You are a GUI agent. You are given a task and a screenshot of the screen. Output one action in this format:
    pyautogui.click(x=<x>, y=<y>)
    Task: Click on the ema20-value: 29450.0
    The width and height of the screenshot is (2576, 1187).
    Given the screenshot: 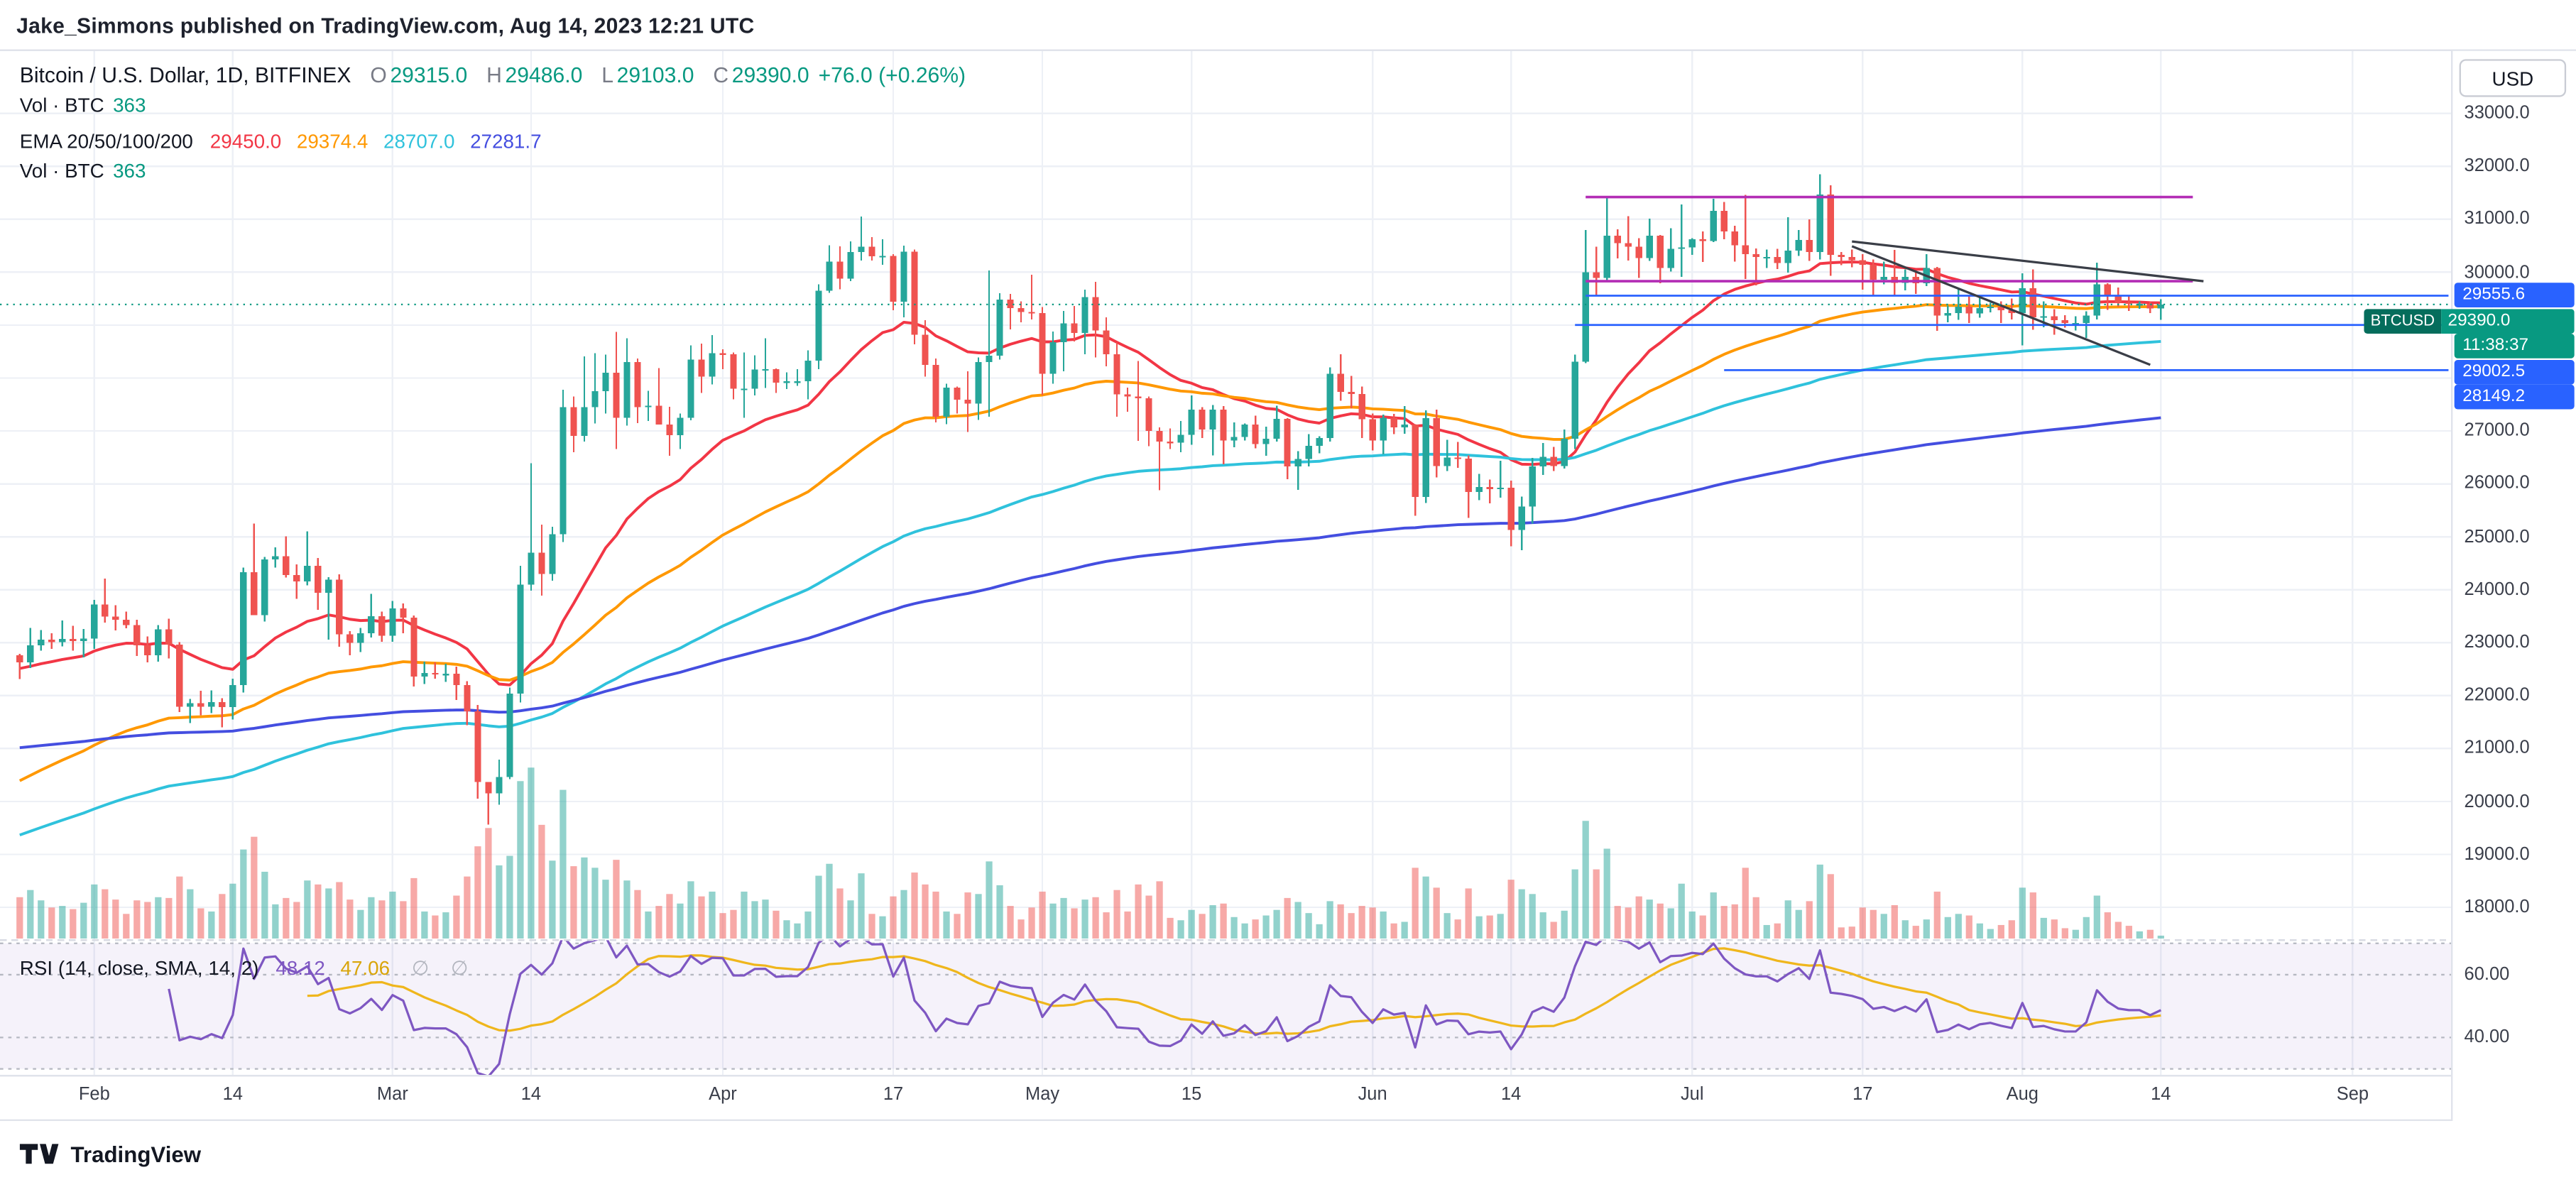 What is the action you would take?
    pyautogui.click(x=245, y=141)
    